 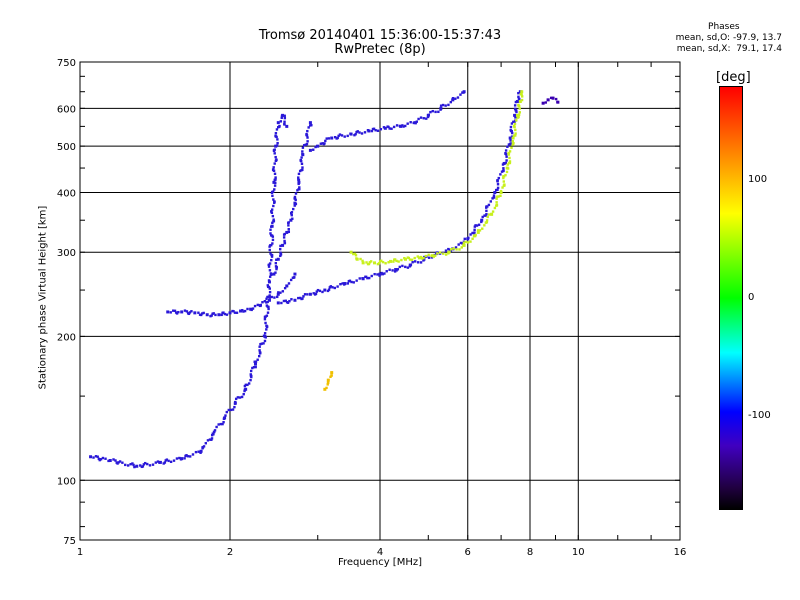 What do you see at coordinates (69, 541) in the screenshot?
I see `y-tick-label: 75` at bounding box center [69, 541].